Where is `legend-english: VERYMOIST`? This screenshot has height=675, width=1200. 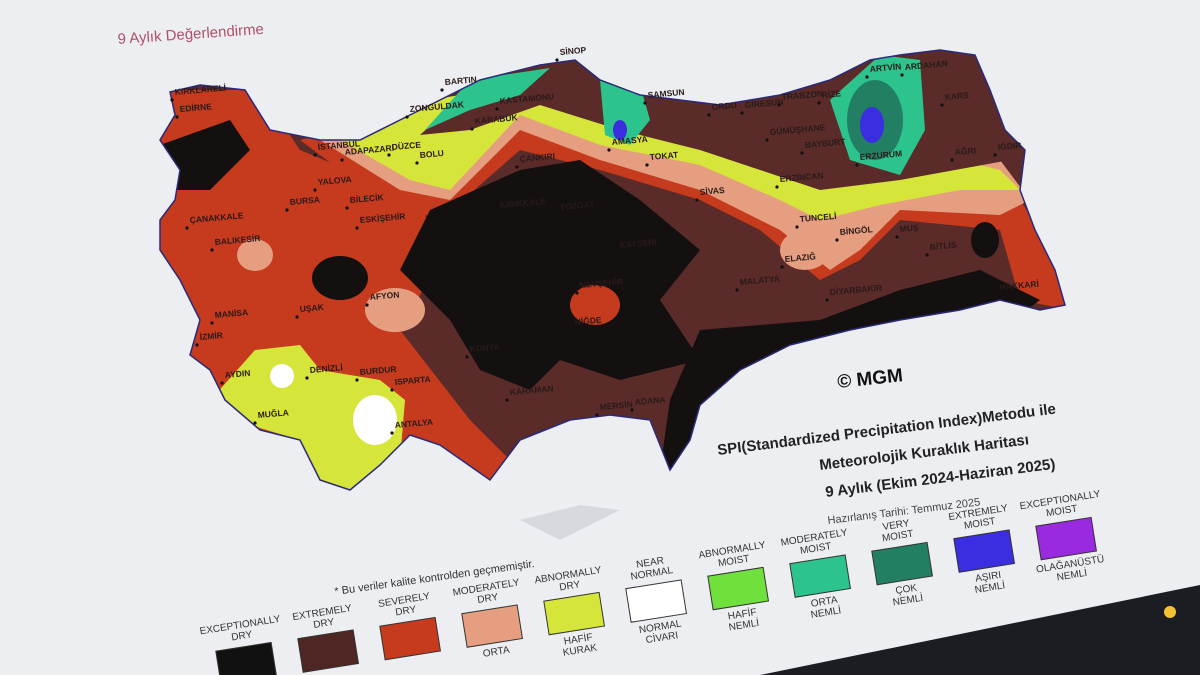 legend-english: VERYMOIST is located at coordinates (897, 531).